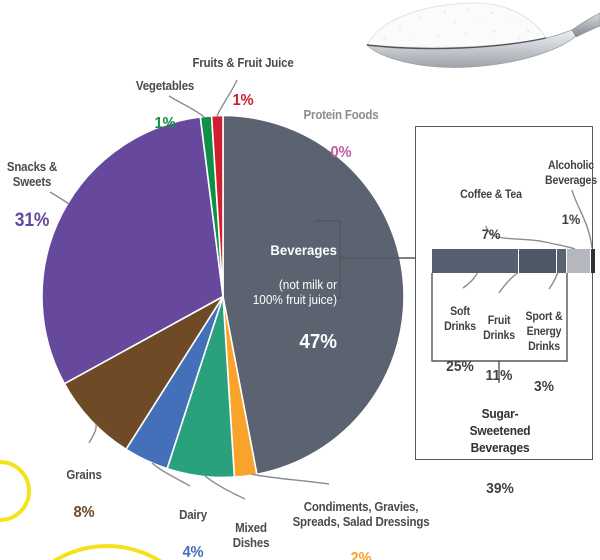  What do you see at coordinates (441, 301) in the screenshot?
I see `brackets` at bounding box center [441, 301].